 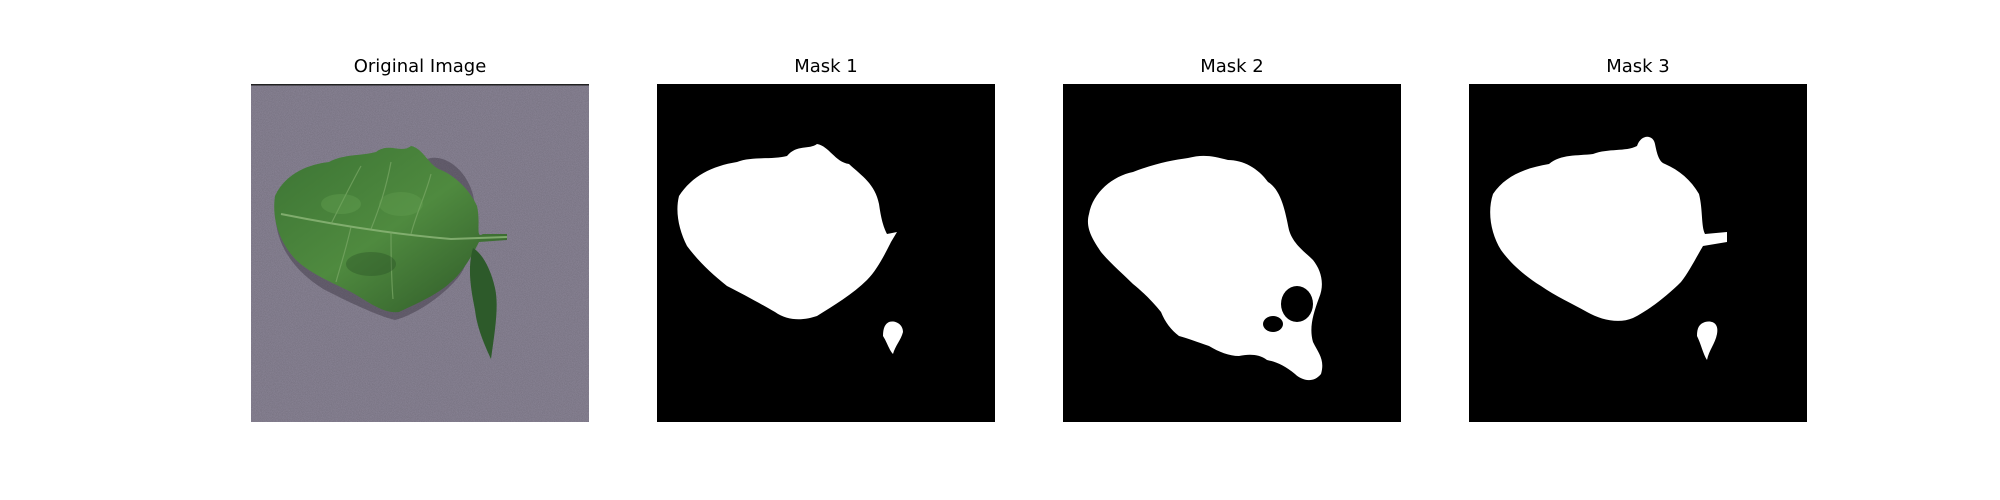 I want to click on mask-1-leaf-region, so click(x=787, y=232).